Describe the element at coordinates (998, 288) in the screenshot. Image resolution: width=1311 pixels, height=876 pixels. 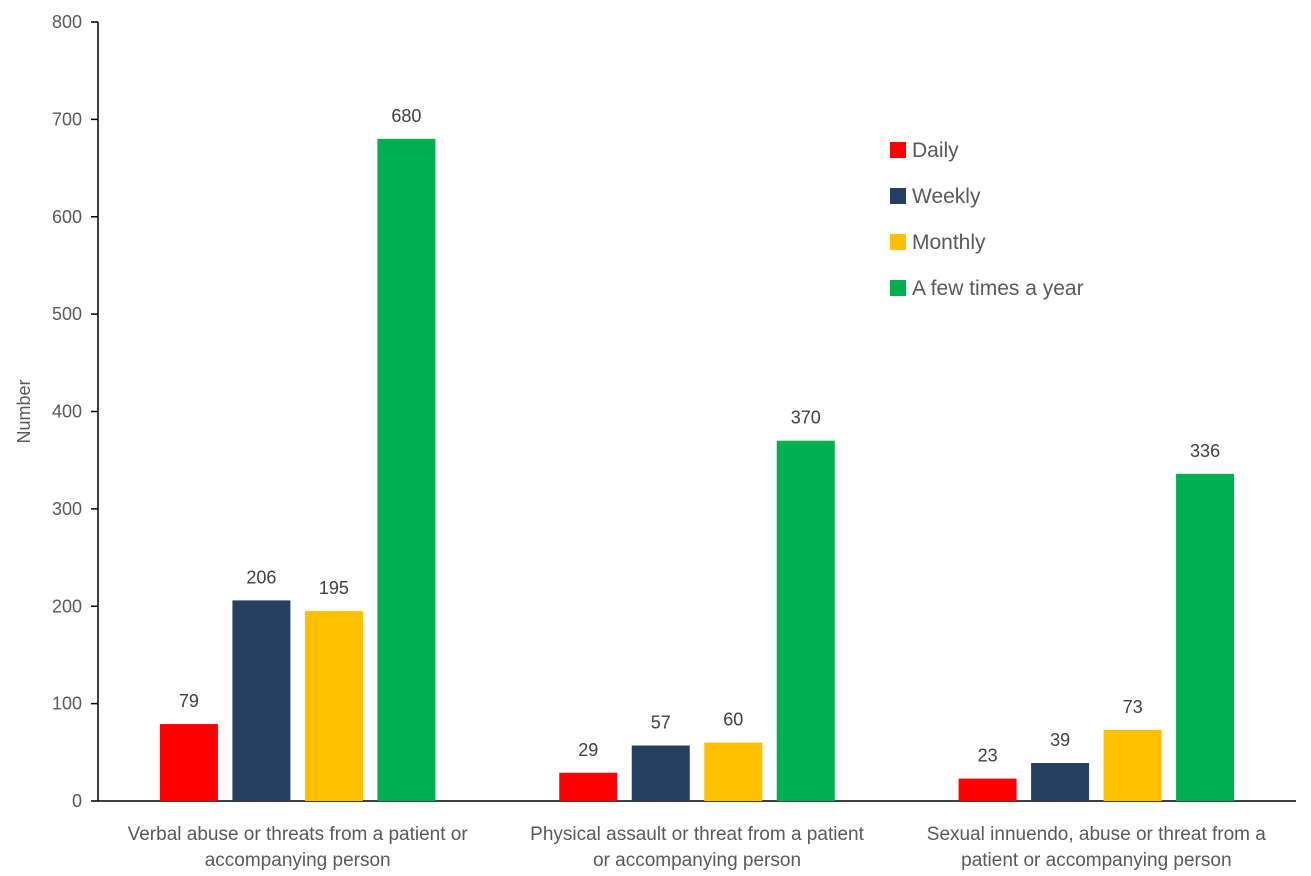
I see `legend-label: A few times a year` at that location.